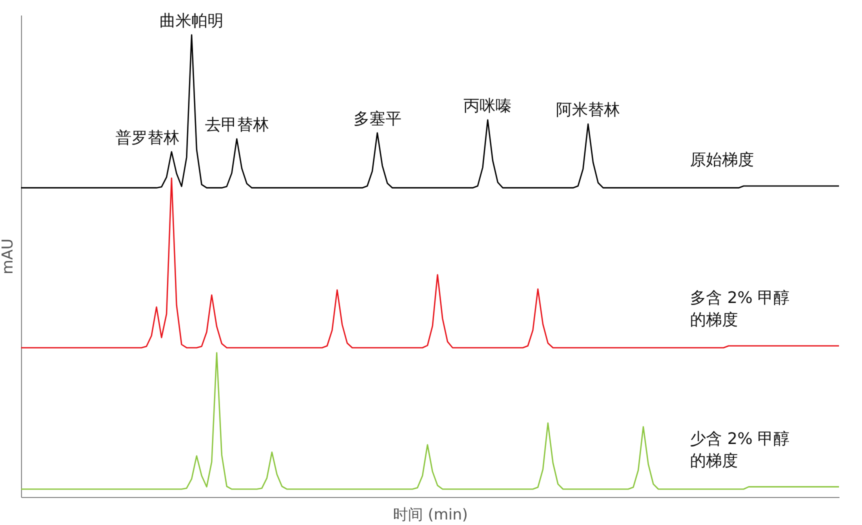 This screenshot has height=525, width=862. I want to click on annotation: 去甲替林, so click(236, 124).